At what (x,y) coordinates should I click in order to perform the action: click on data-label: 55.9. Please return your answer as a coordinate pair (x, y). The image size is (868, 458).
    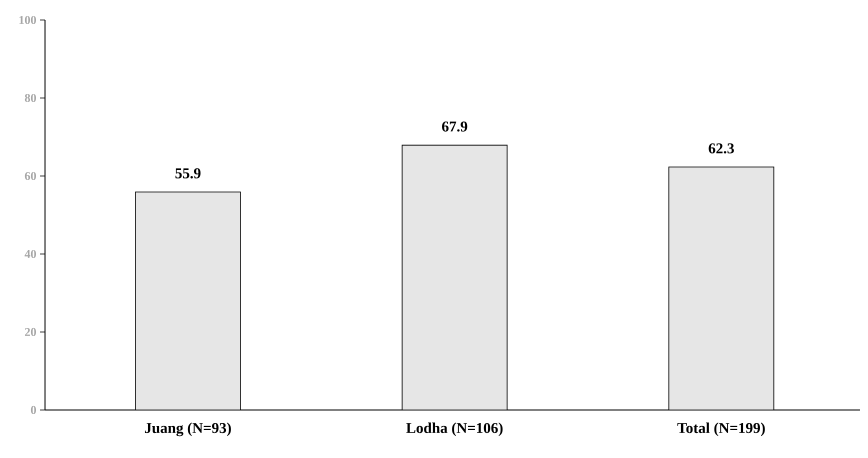
    Looking at the image, I should click on (188, 173).